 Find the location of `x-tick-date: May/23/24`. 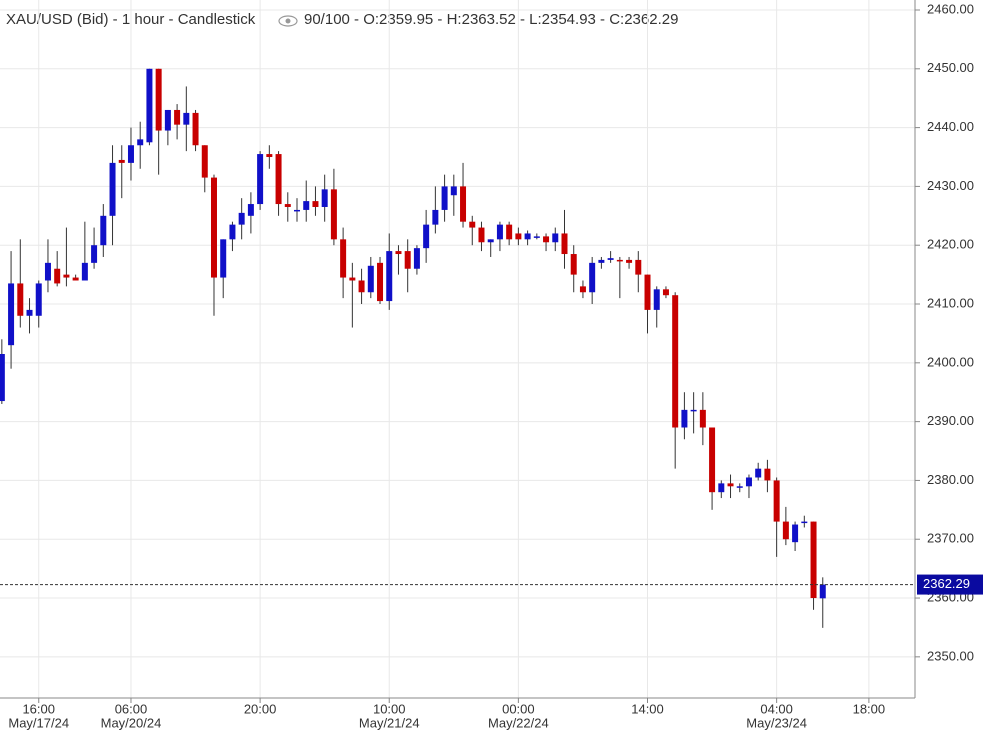

x-tick-date: May/23/24 is located at coordinates (776, 722).